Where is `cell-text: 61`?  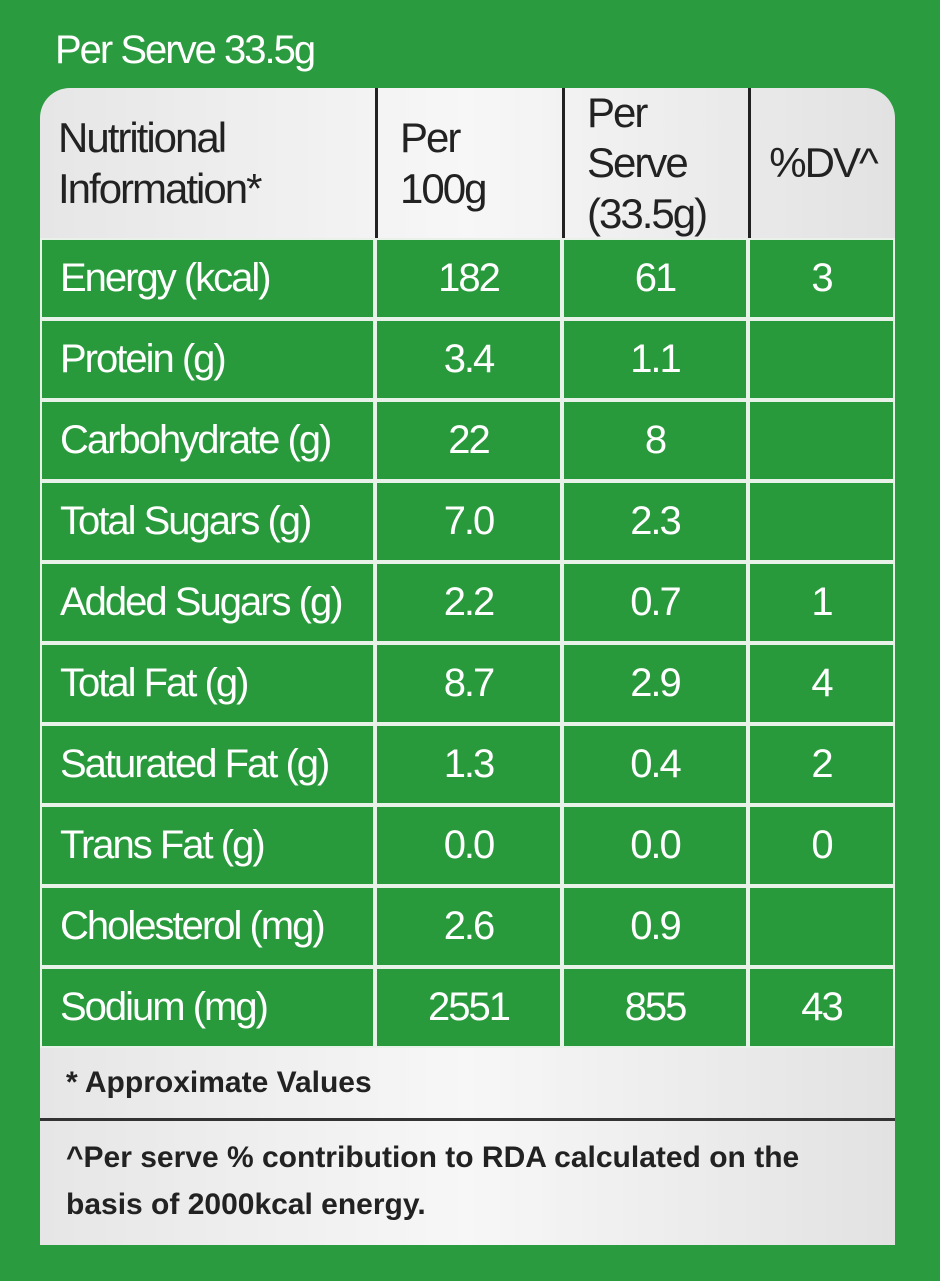
cell-text: 61 is located at coordinates (655, 278).